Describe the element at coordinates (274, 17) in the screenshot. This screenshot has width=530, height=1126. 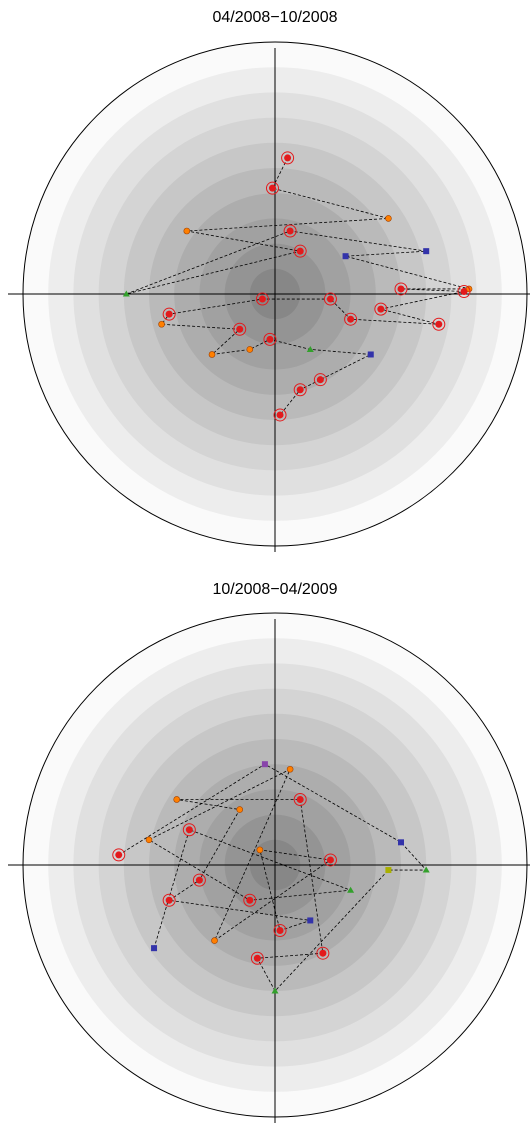
I see `chart-title: 04/2008−10/2008` at that location.